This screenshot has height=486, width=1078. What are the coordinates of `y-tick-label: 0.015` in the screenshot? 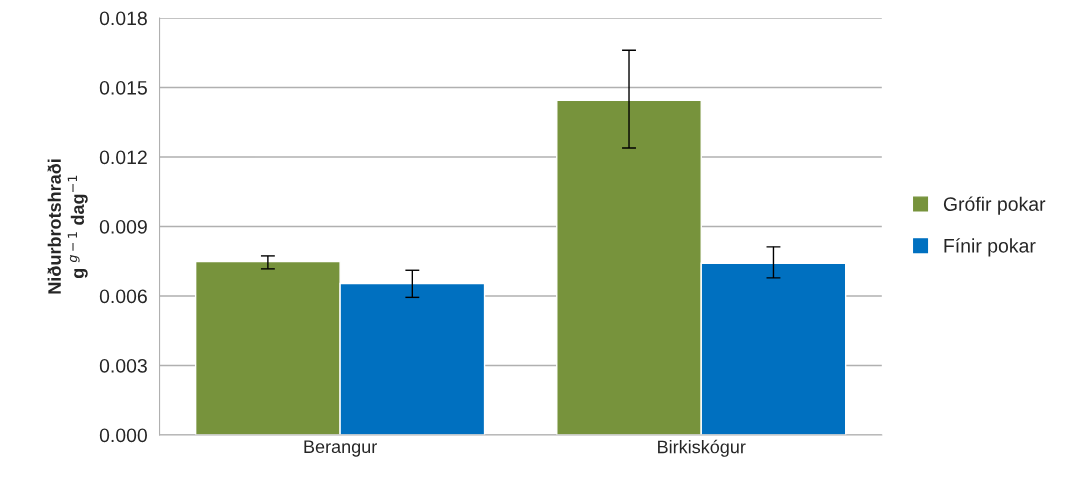 It's located at (123, 87).